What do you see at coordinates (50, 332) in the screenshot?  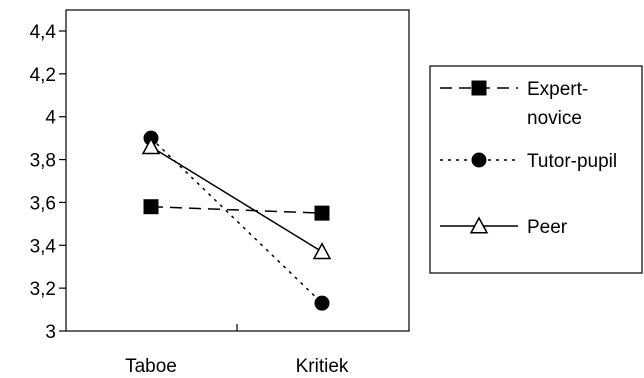 I see `y-tick-label: 3` at bounding box center [50, 332].